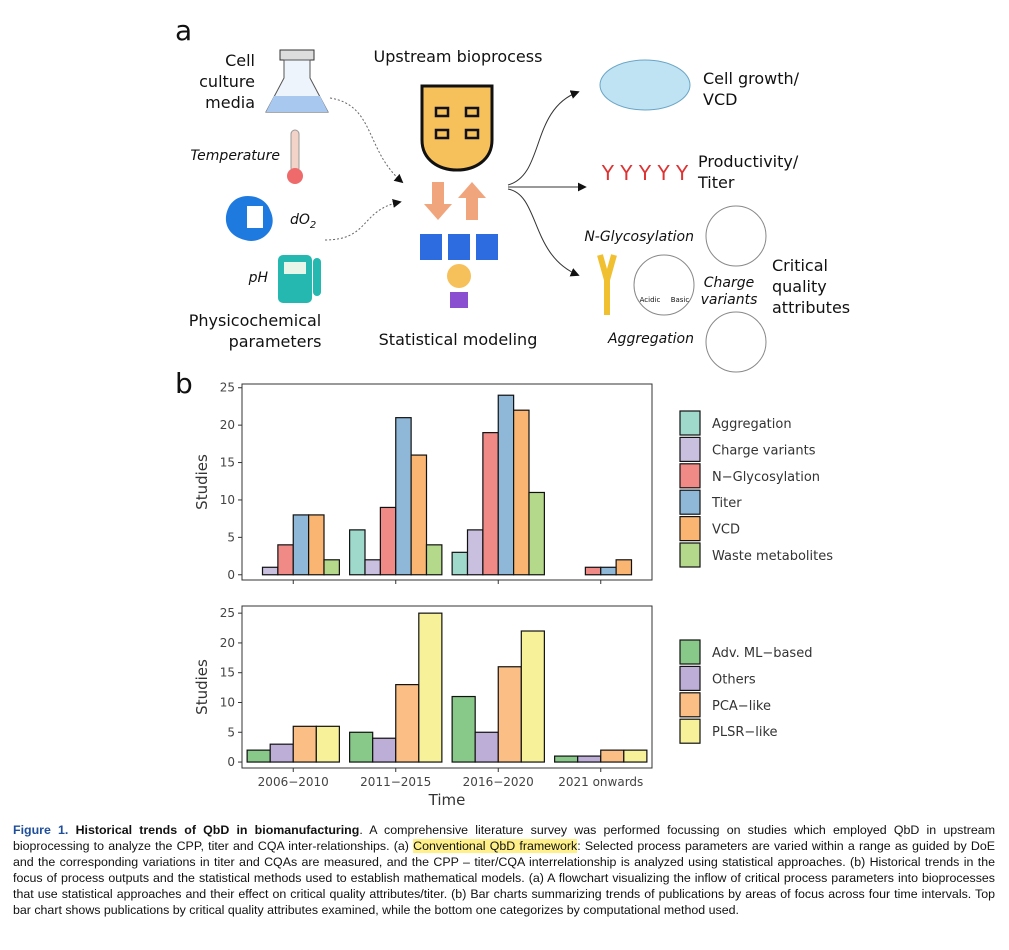  Describe the element at coordinates (300, 220) in the screenshot. I see `label: dO` at that location.